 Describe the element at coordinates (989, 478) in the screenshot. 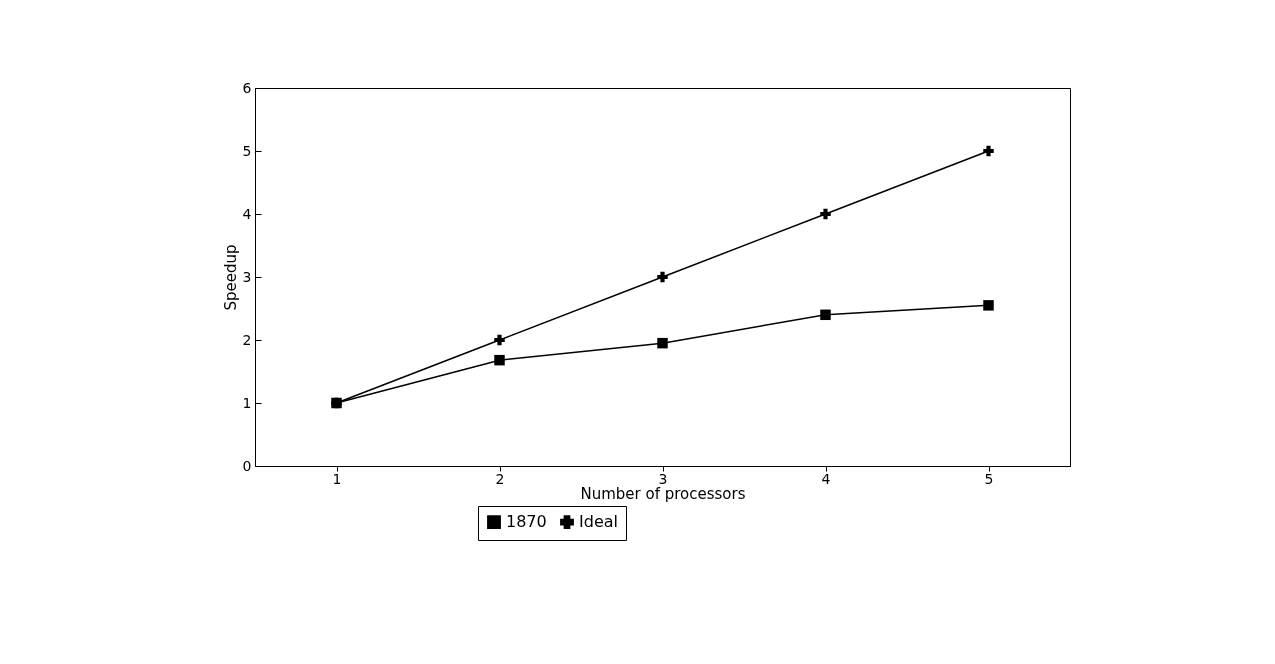

I see `x-tick-label: 5` at that location.